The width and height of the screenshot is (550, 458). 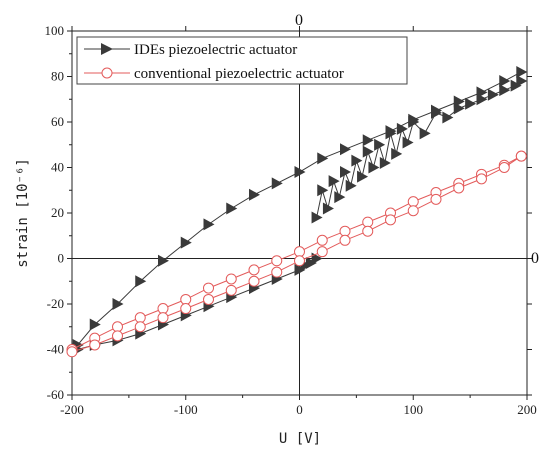 I want to click on y-tick-label: -60, so click(x=55, y=394).